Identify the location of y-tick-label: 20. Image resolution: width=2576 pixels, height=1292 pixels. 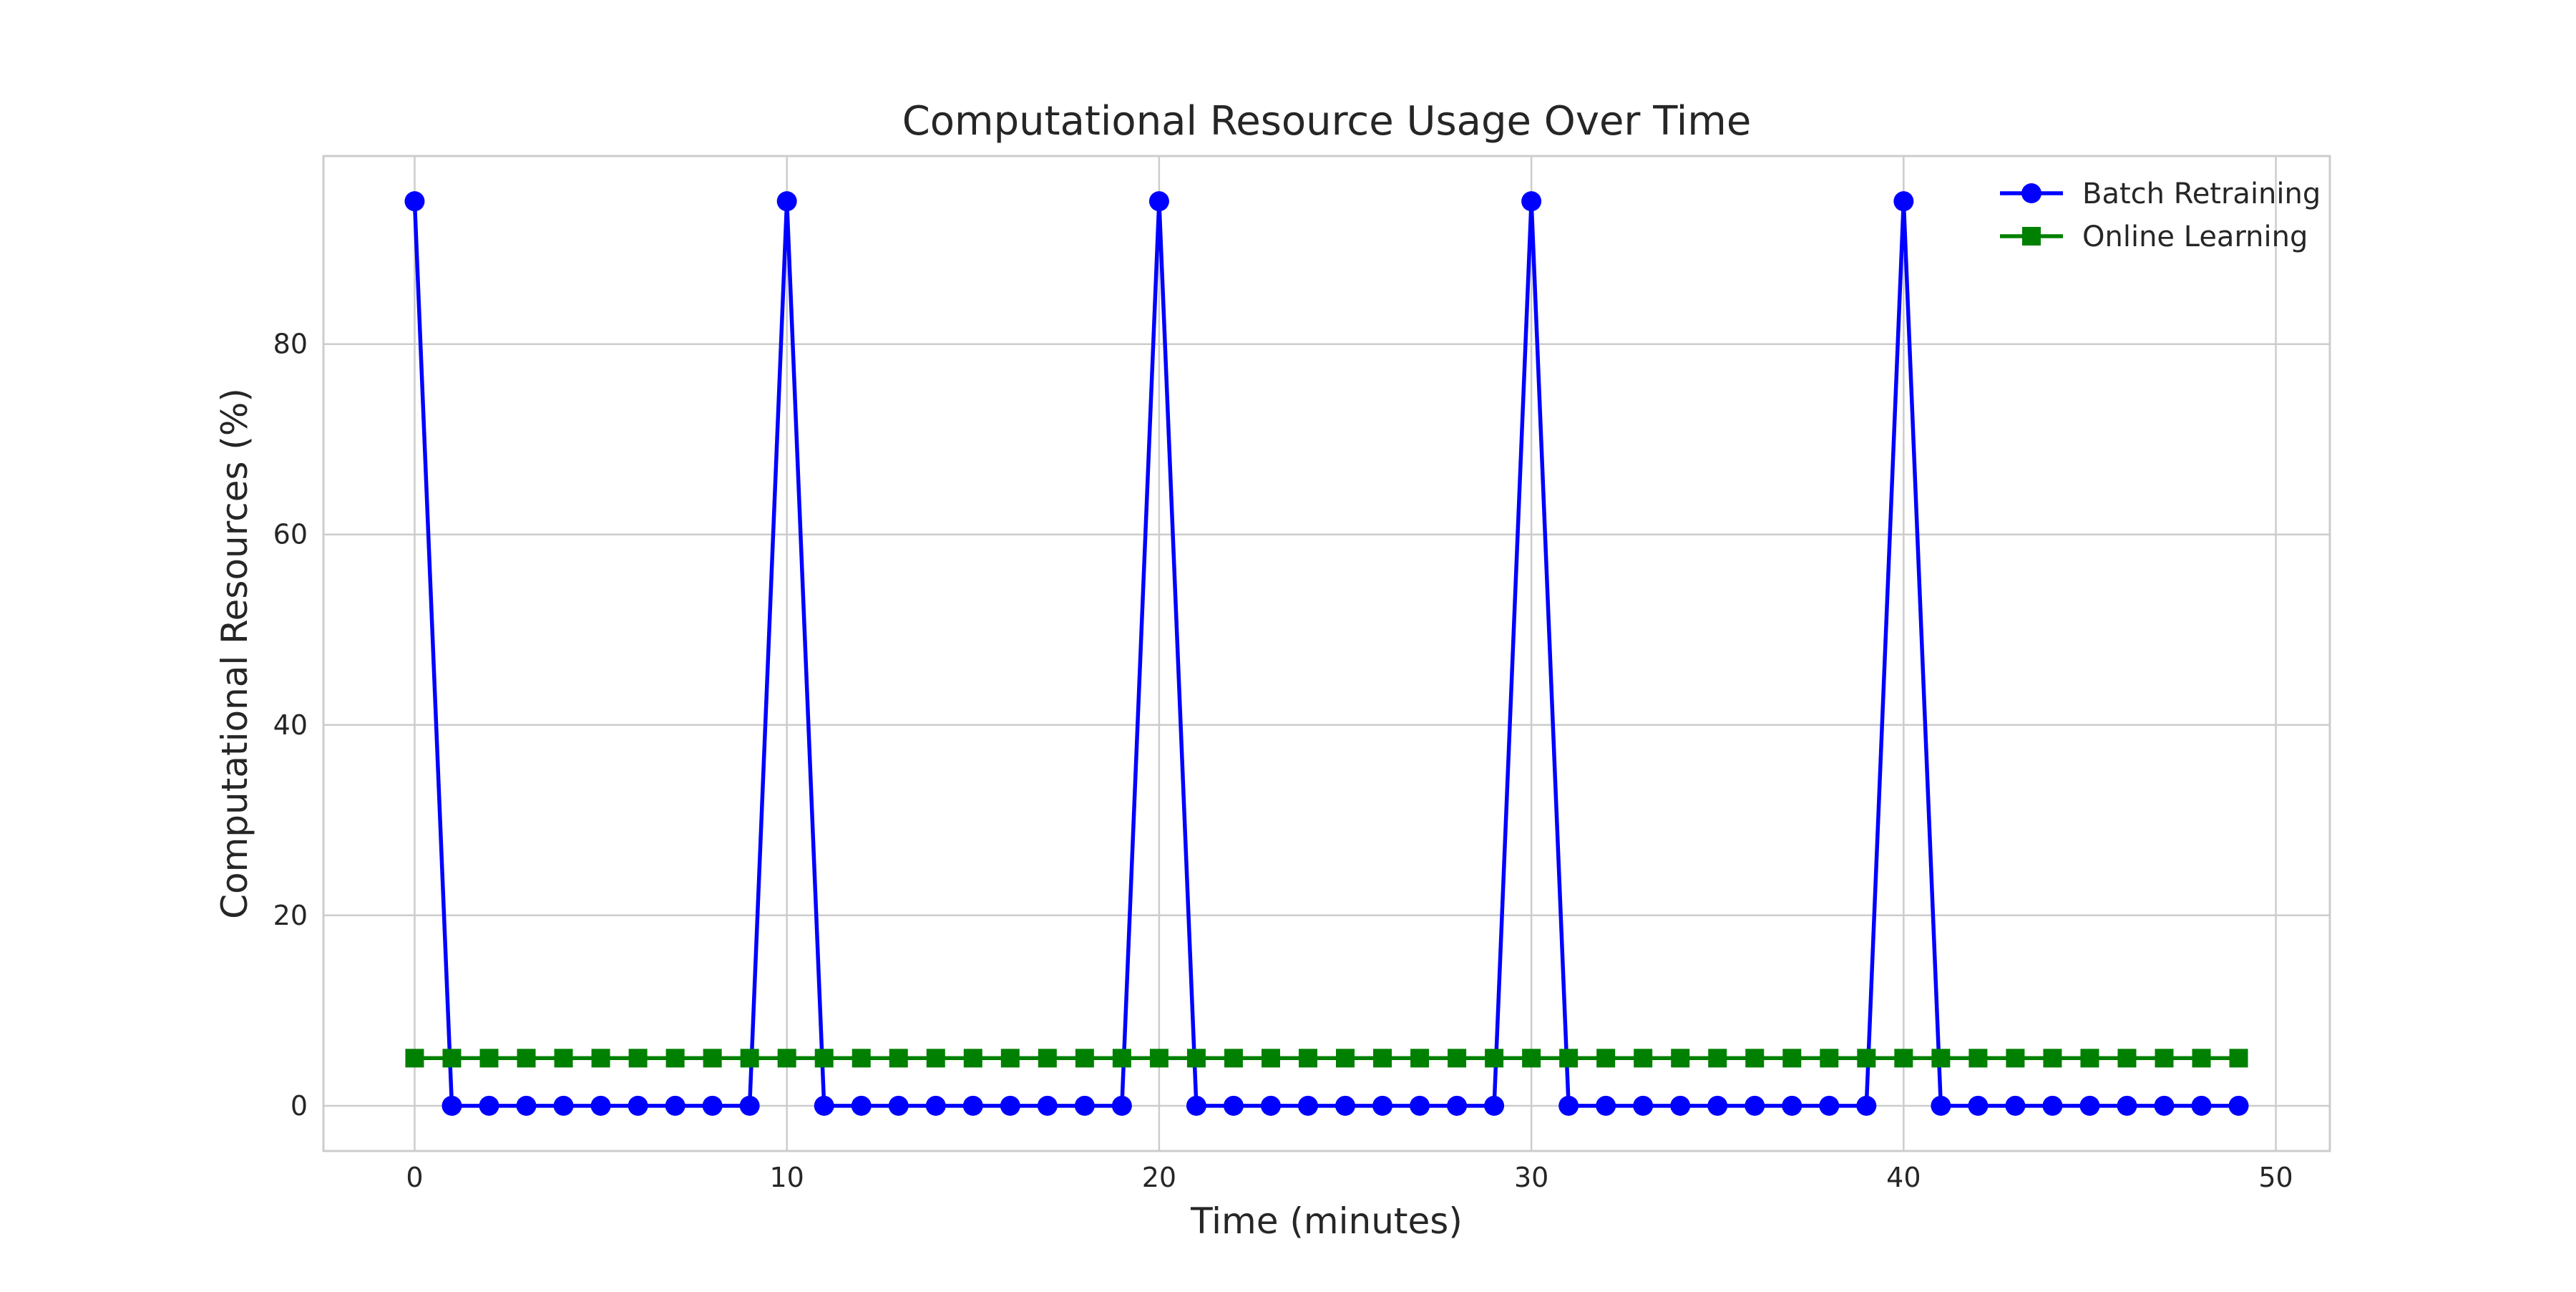
(290, 915).